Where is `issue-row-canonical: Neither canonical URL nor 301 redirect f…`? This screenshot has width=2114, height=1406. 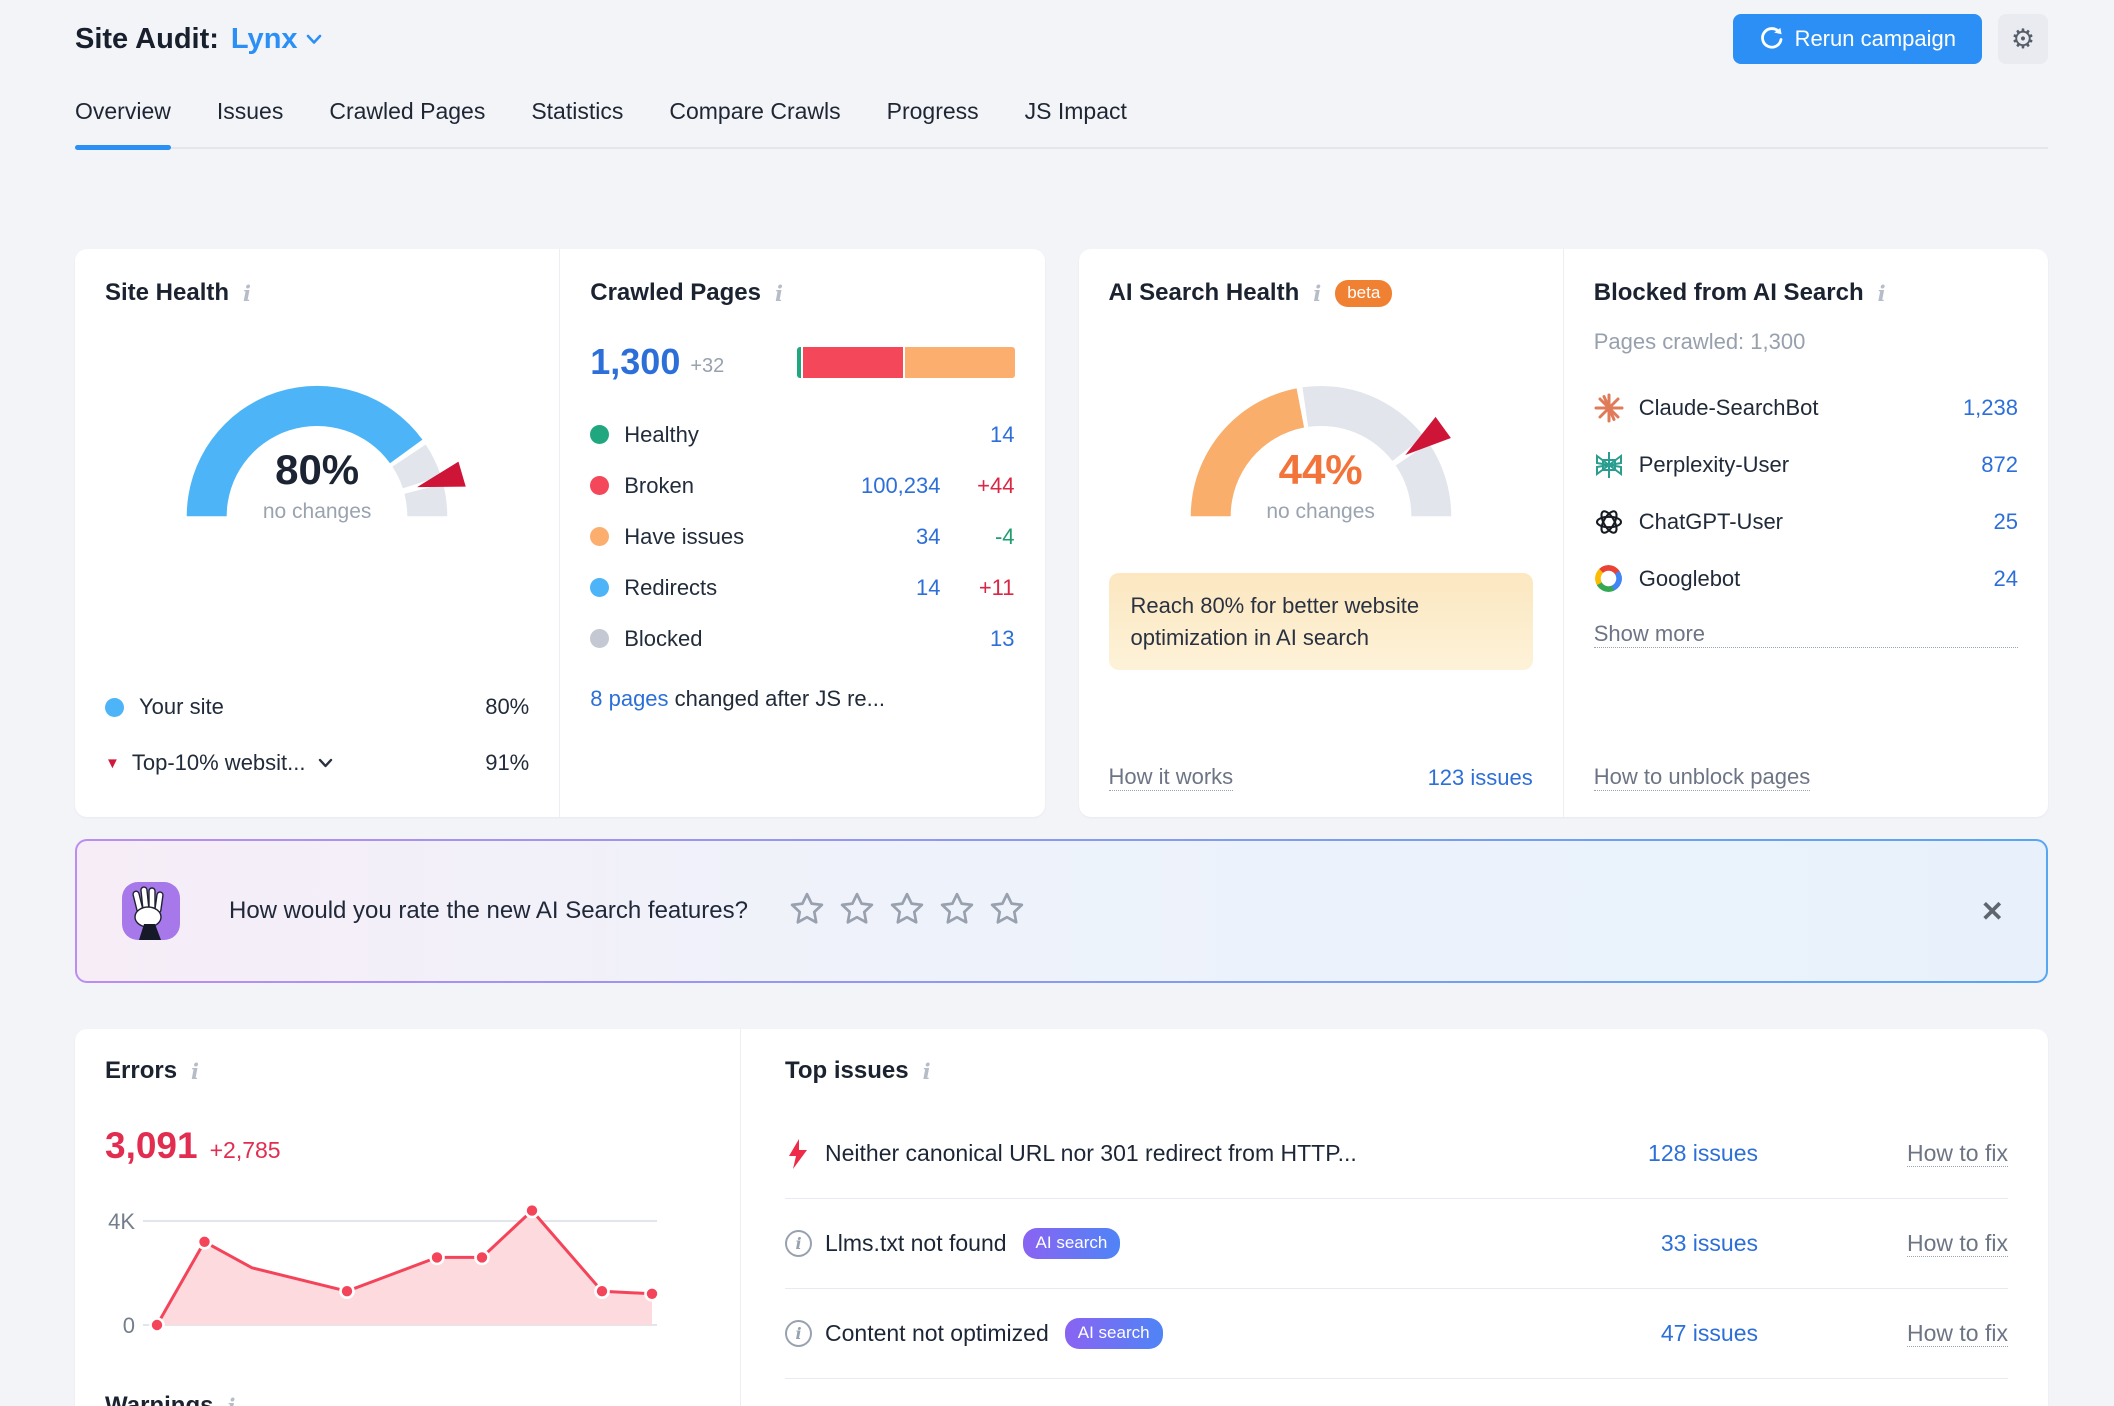
issue-row-canonical: Neither canonical URL nor 301 redirect f… is located at coordinates (1396, 1154).